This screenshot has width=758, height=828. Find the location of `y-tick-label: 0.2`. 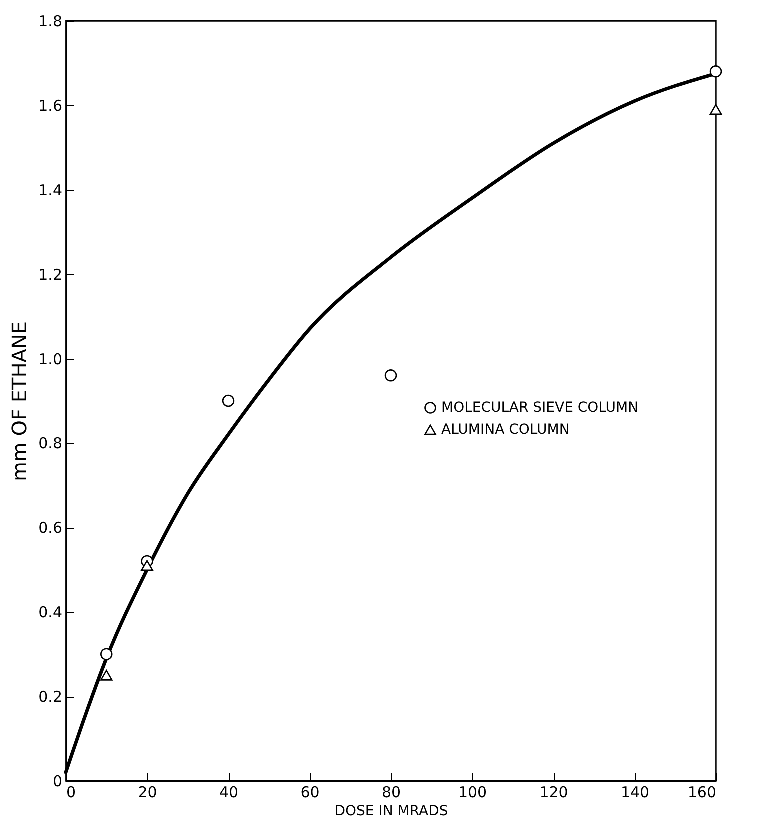

y-tick-label: 0.2 is located at coordinates (50, 697).